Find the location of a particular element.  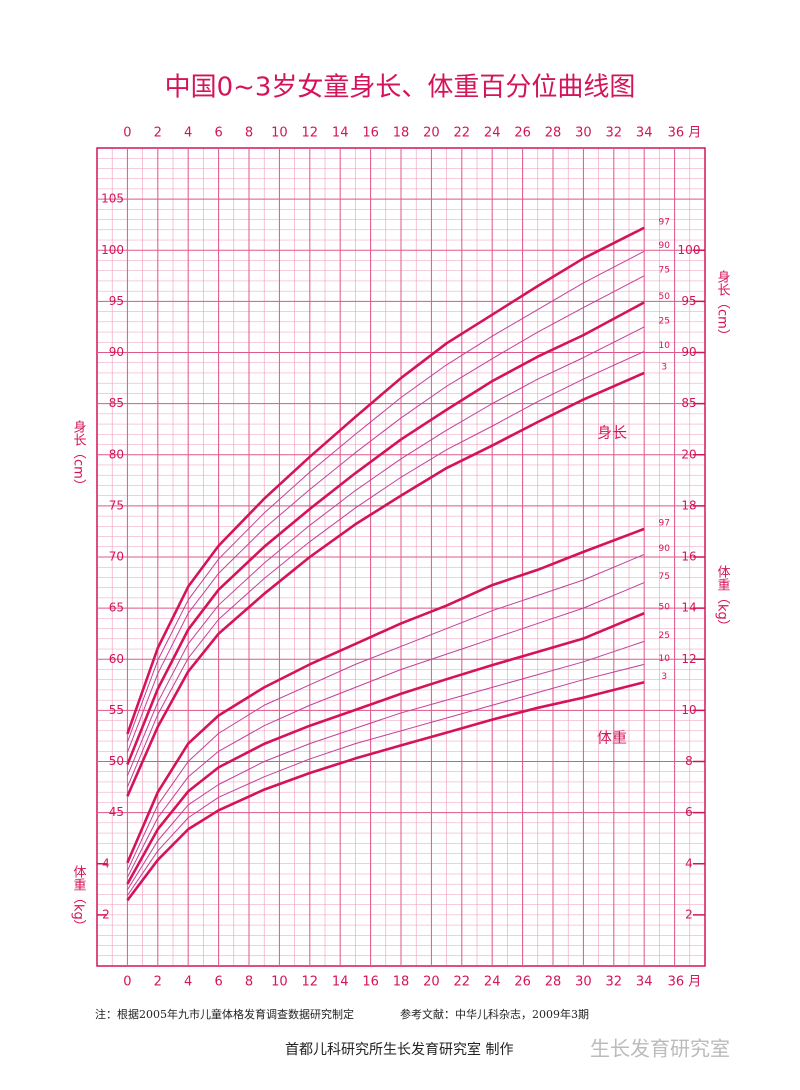

x-tick-label: 10 is located at coordinates (279, 133).